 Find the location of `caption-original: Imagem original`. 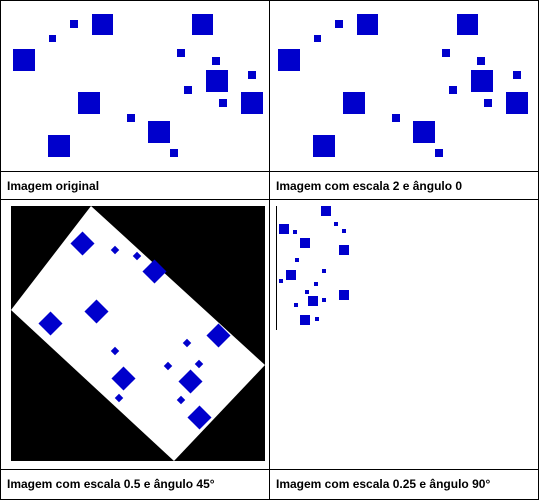

caption-original: Imagem original is located at coordinates (53, 185).